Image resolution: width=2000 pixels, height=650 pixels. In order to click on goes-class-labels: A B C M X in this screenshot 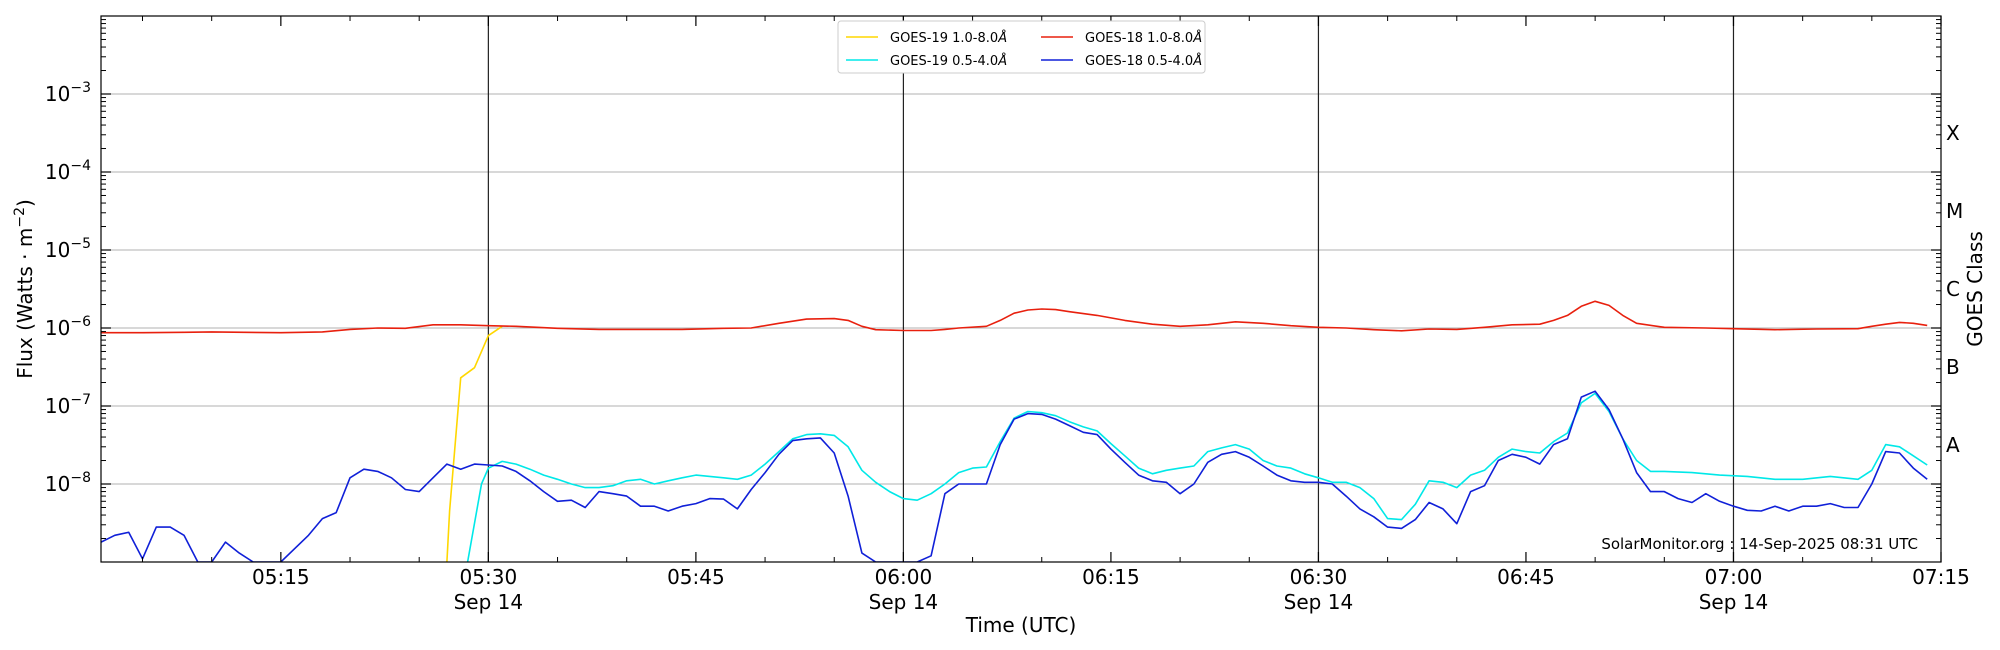, I will do `click(1954, 289)`.